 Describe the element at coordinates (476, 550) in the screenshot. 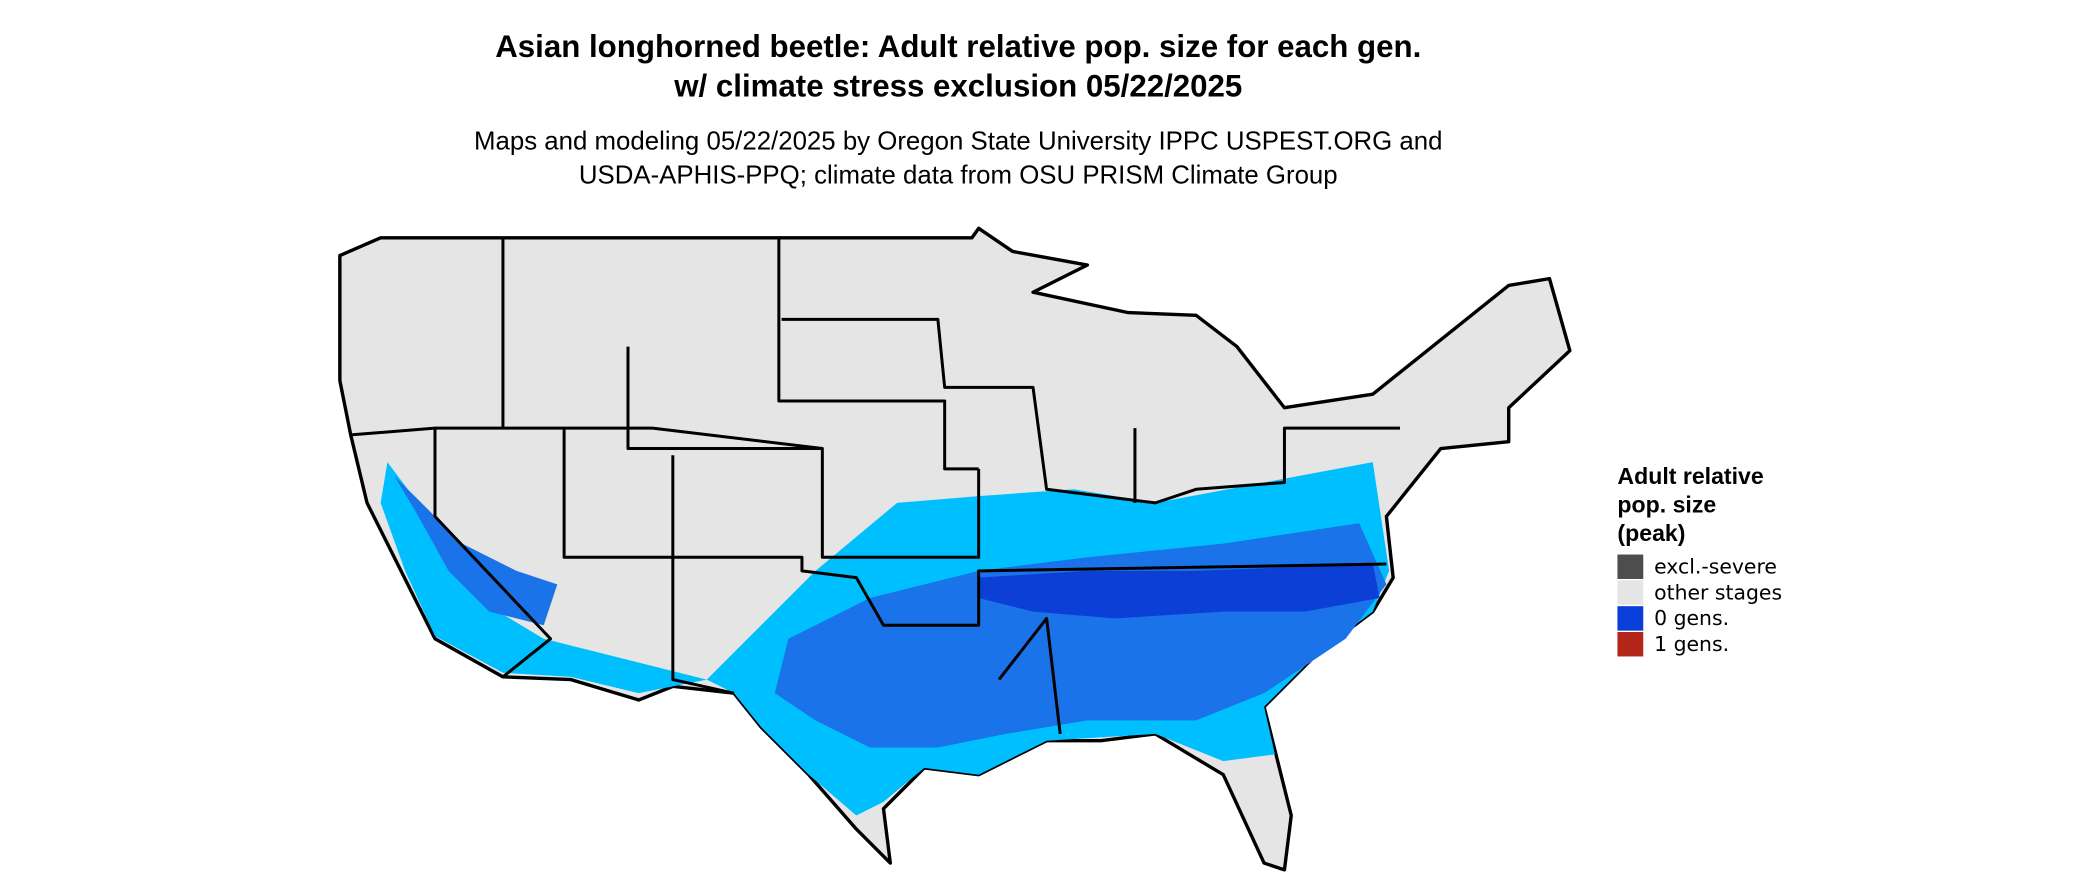

I see `zone-medium-sw` at that location.